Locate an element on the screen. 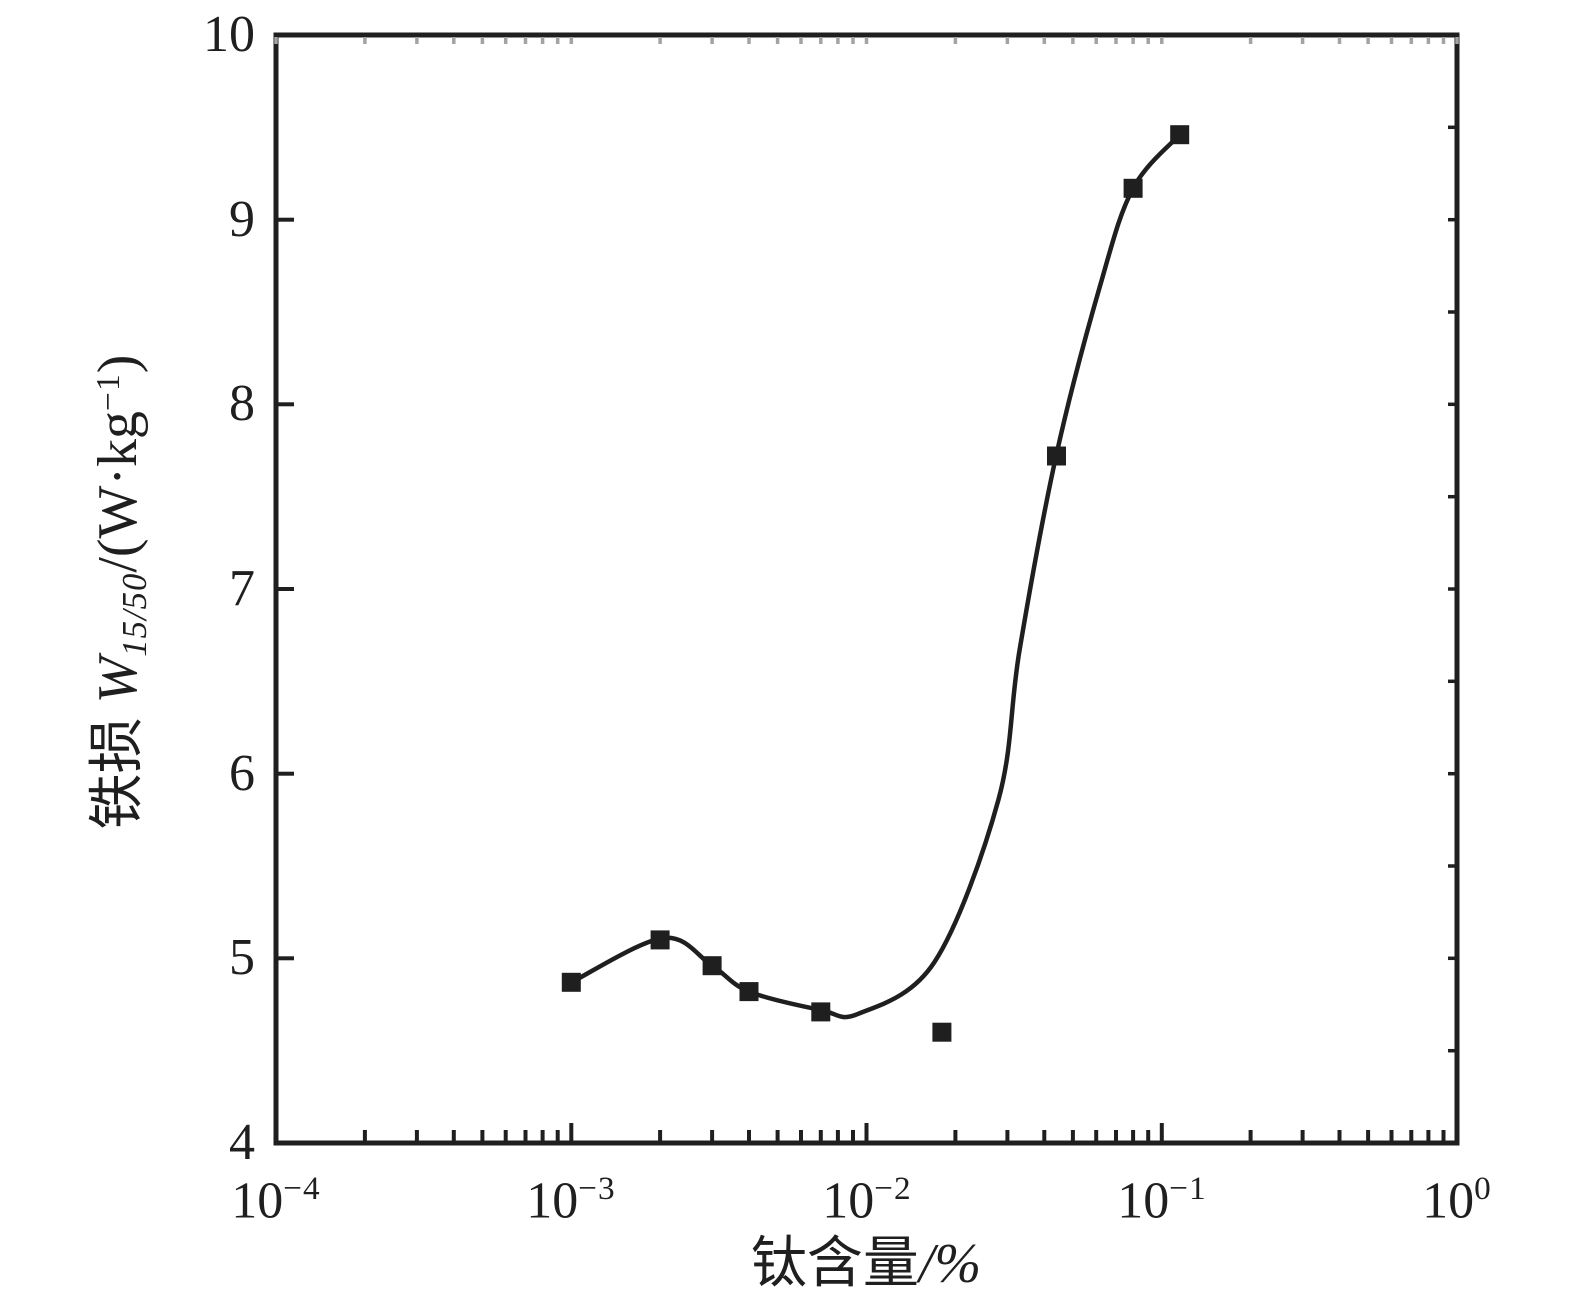 Image resolution: width=1575 pixels, height=1314 pixels. y-title-symbol: W is located at coordinates (118, 680).